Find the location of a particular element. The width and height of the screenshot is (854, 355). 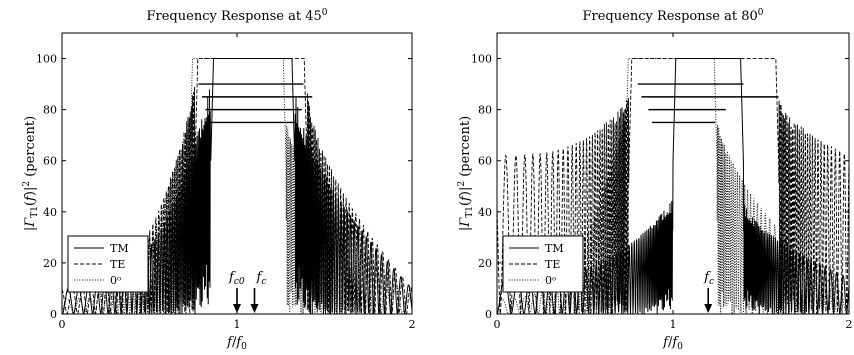

annotation-0: fc is located at coordinates (708, 291).